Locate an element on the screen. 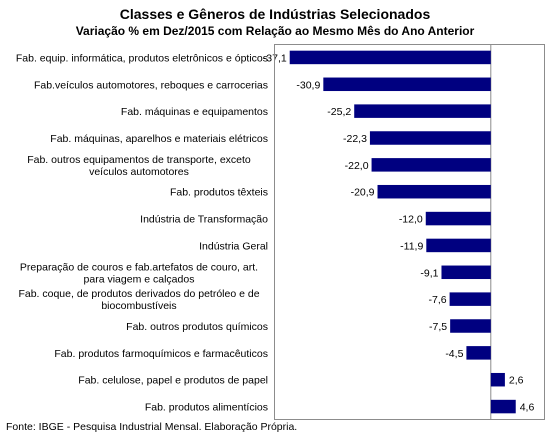  category-label-13: Fab. produtos alimentícios is located at coordinates (206, 408).